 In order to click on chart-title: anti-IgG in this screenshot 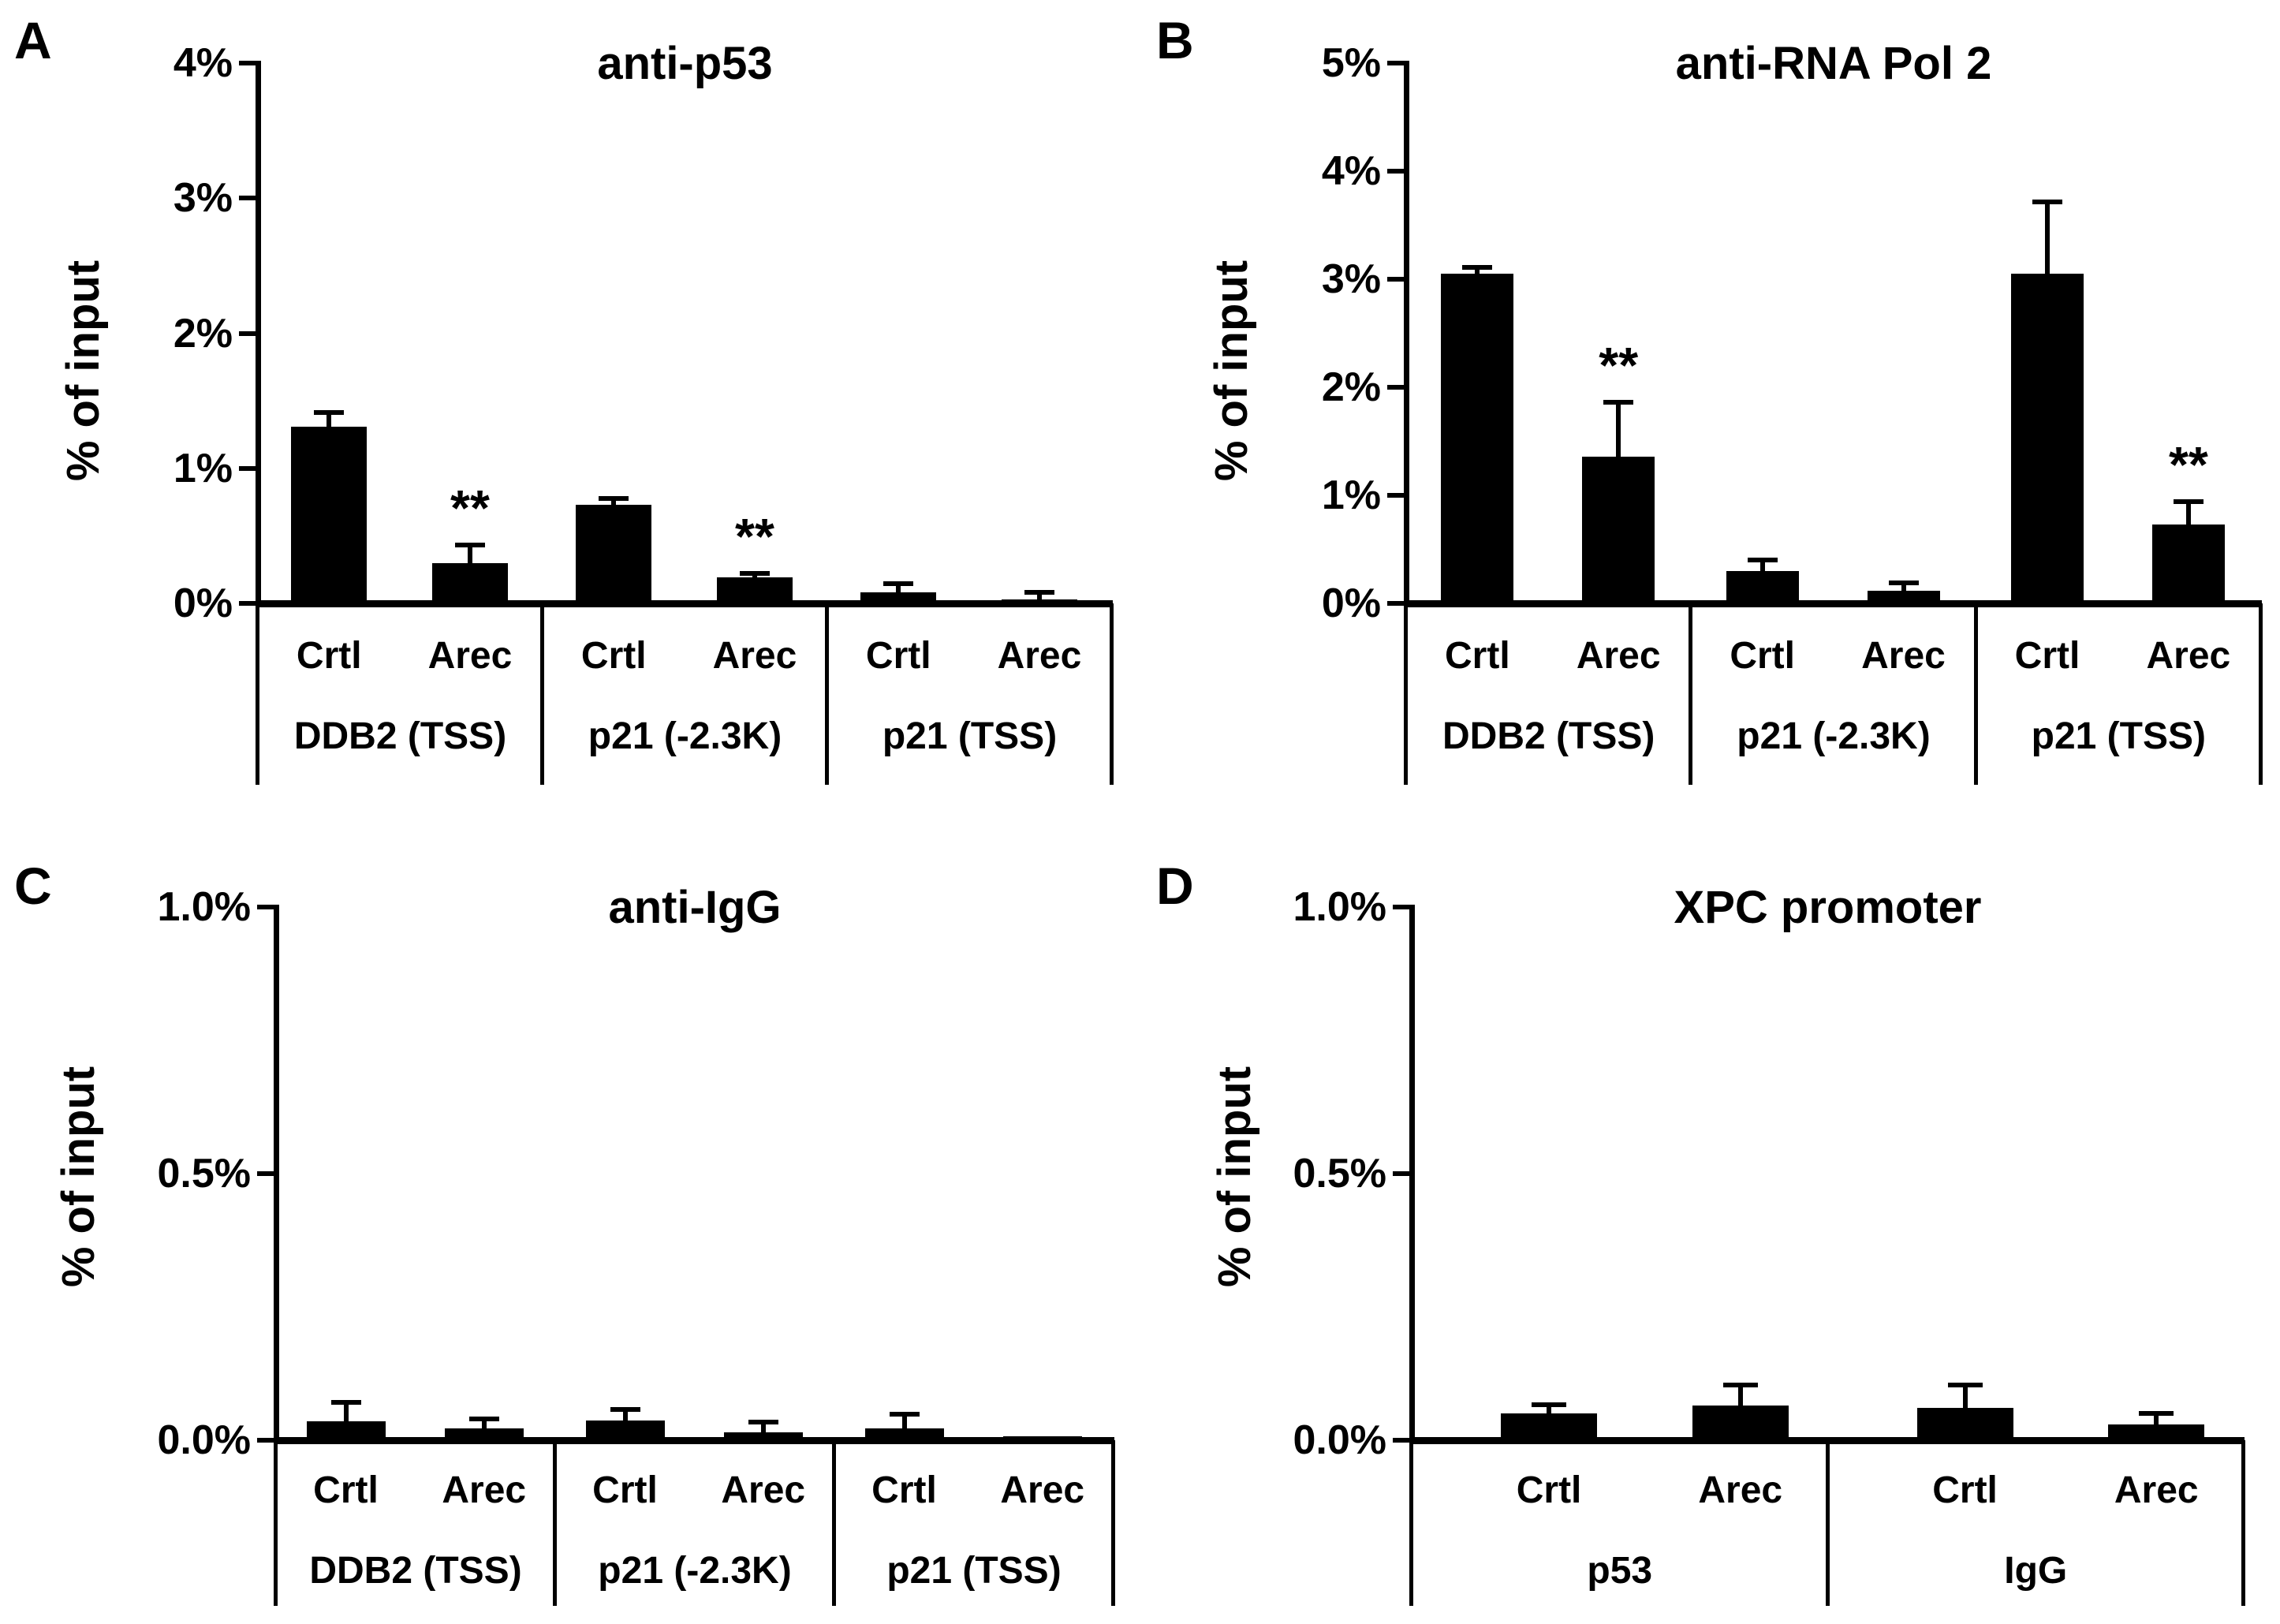, I will do `click(695, 907)`.